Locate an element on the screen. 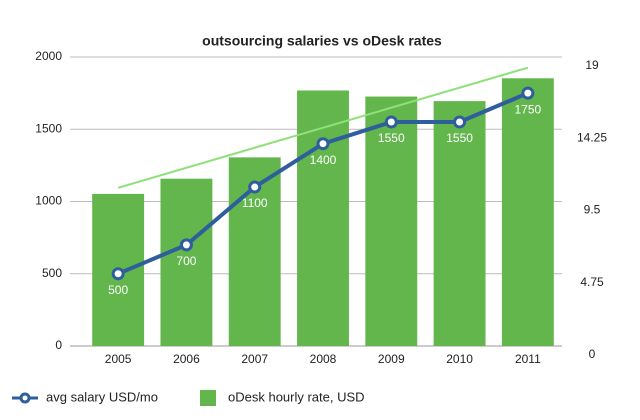 The width and height of the screenshot is (640, 420). y2-tick-label: 19 is located at coordinates (592, 65).